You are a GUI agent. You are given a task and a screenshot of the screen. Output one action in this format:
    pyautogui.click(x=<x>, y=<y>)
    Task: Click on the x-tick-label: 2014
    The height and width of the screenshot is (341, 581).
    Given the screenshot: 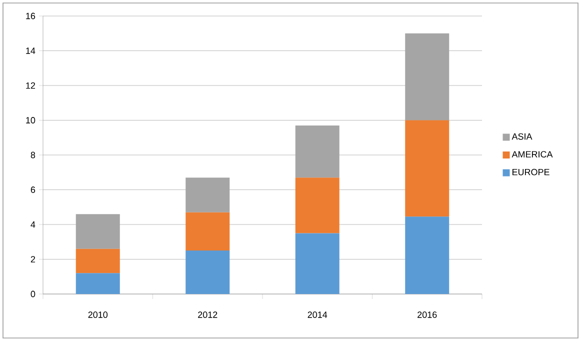 What is the action you would take?
    pyautogui.click(x=318, y=315)
    